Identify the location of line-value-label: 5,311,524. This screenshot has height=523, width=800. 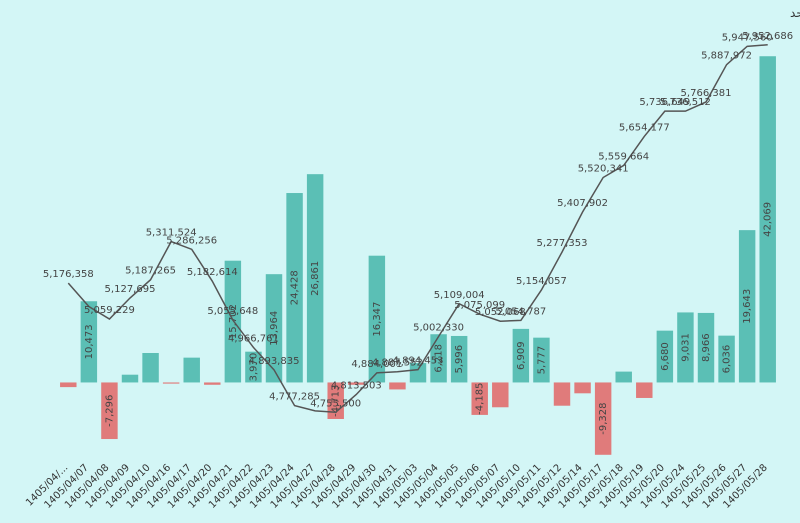
(171, 233).